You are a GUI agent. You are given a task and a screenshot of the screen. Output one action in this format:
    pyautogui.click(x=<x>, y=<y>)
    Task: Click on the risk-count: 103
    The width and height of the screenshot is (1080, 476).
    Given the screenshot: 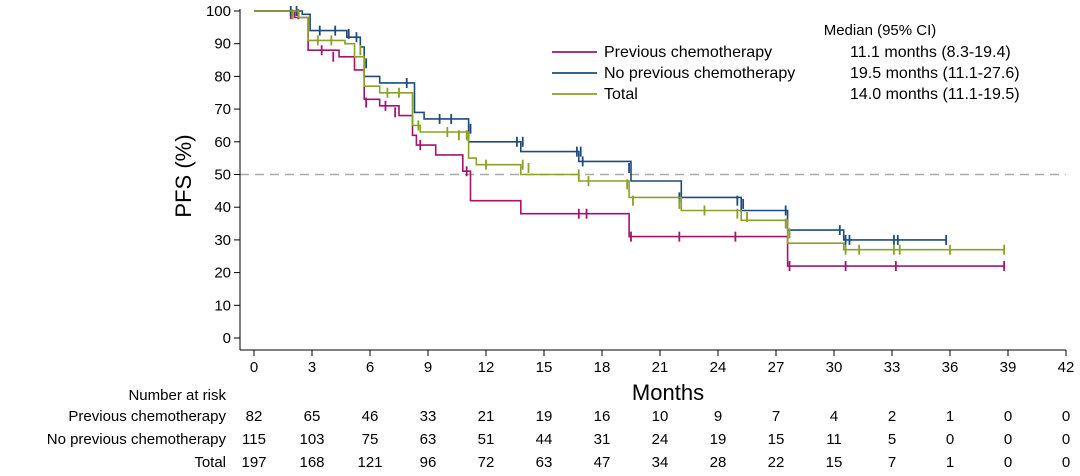 What is the action you would take?
    pyautogui.click(x=311, y=439)
    